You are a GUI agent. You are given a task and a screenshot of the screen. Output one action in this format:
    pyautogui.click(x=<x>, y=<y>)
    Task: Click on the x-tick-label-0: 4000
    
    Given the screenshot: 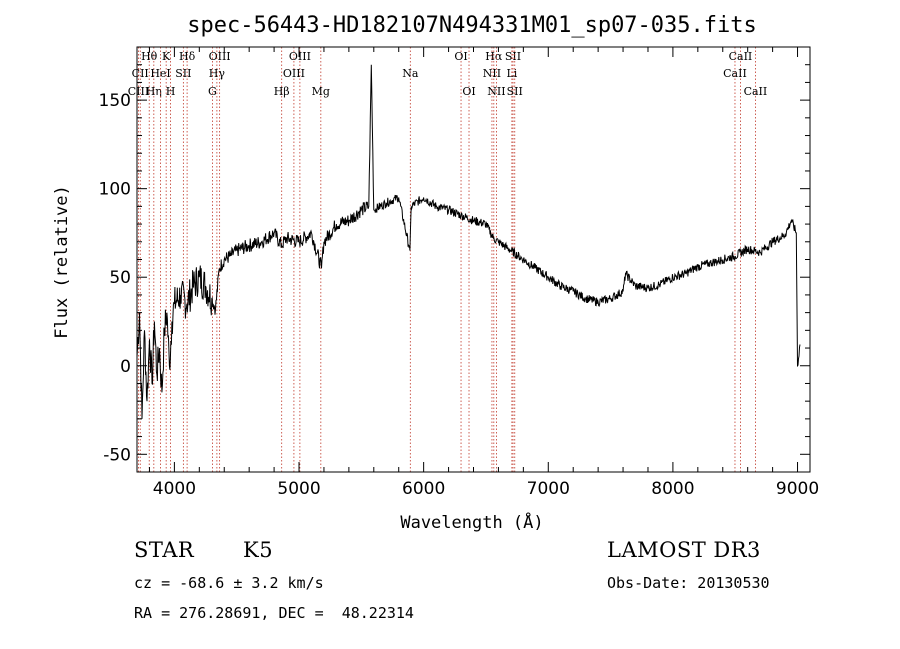 What is the action you would take?
    pyautogui.click(x=174, y=489)
    